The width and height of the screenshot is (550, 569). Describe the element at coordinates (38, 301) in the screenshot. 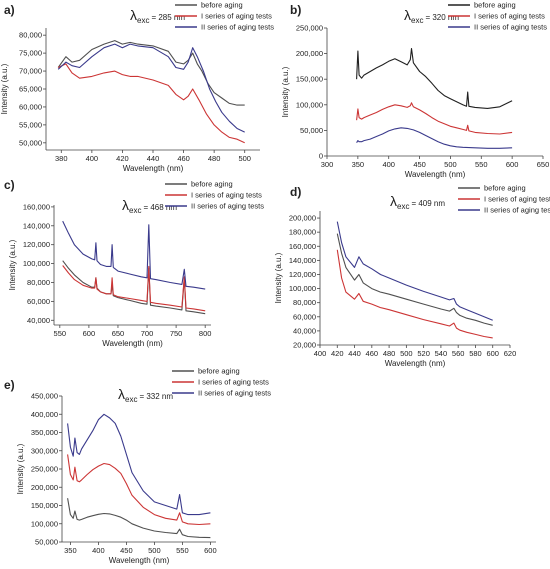

I see `y-tick-label: 60,000` at that location.